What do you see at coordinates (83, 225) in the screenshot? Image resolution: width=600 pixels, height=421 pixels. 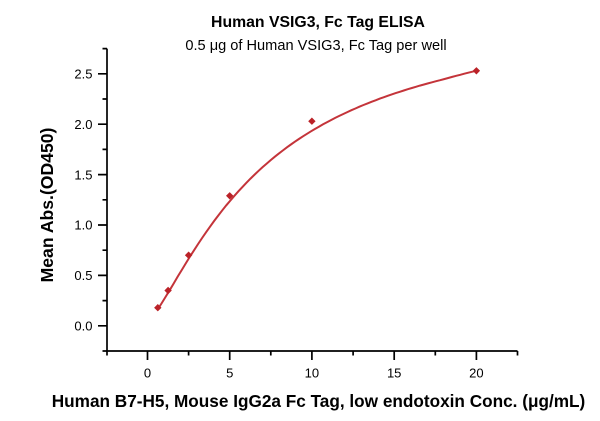 I see `svg-text: 1.0` at bounding box center [83, 225].